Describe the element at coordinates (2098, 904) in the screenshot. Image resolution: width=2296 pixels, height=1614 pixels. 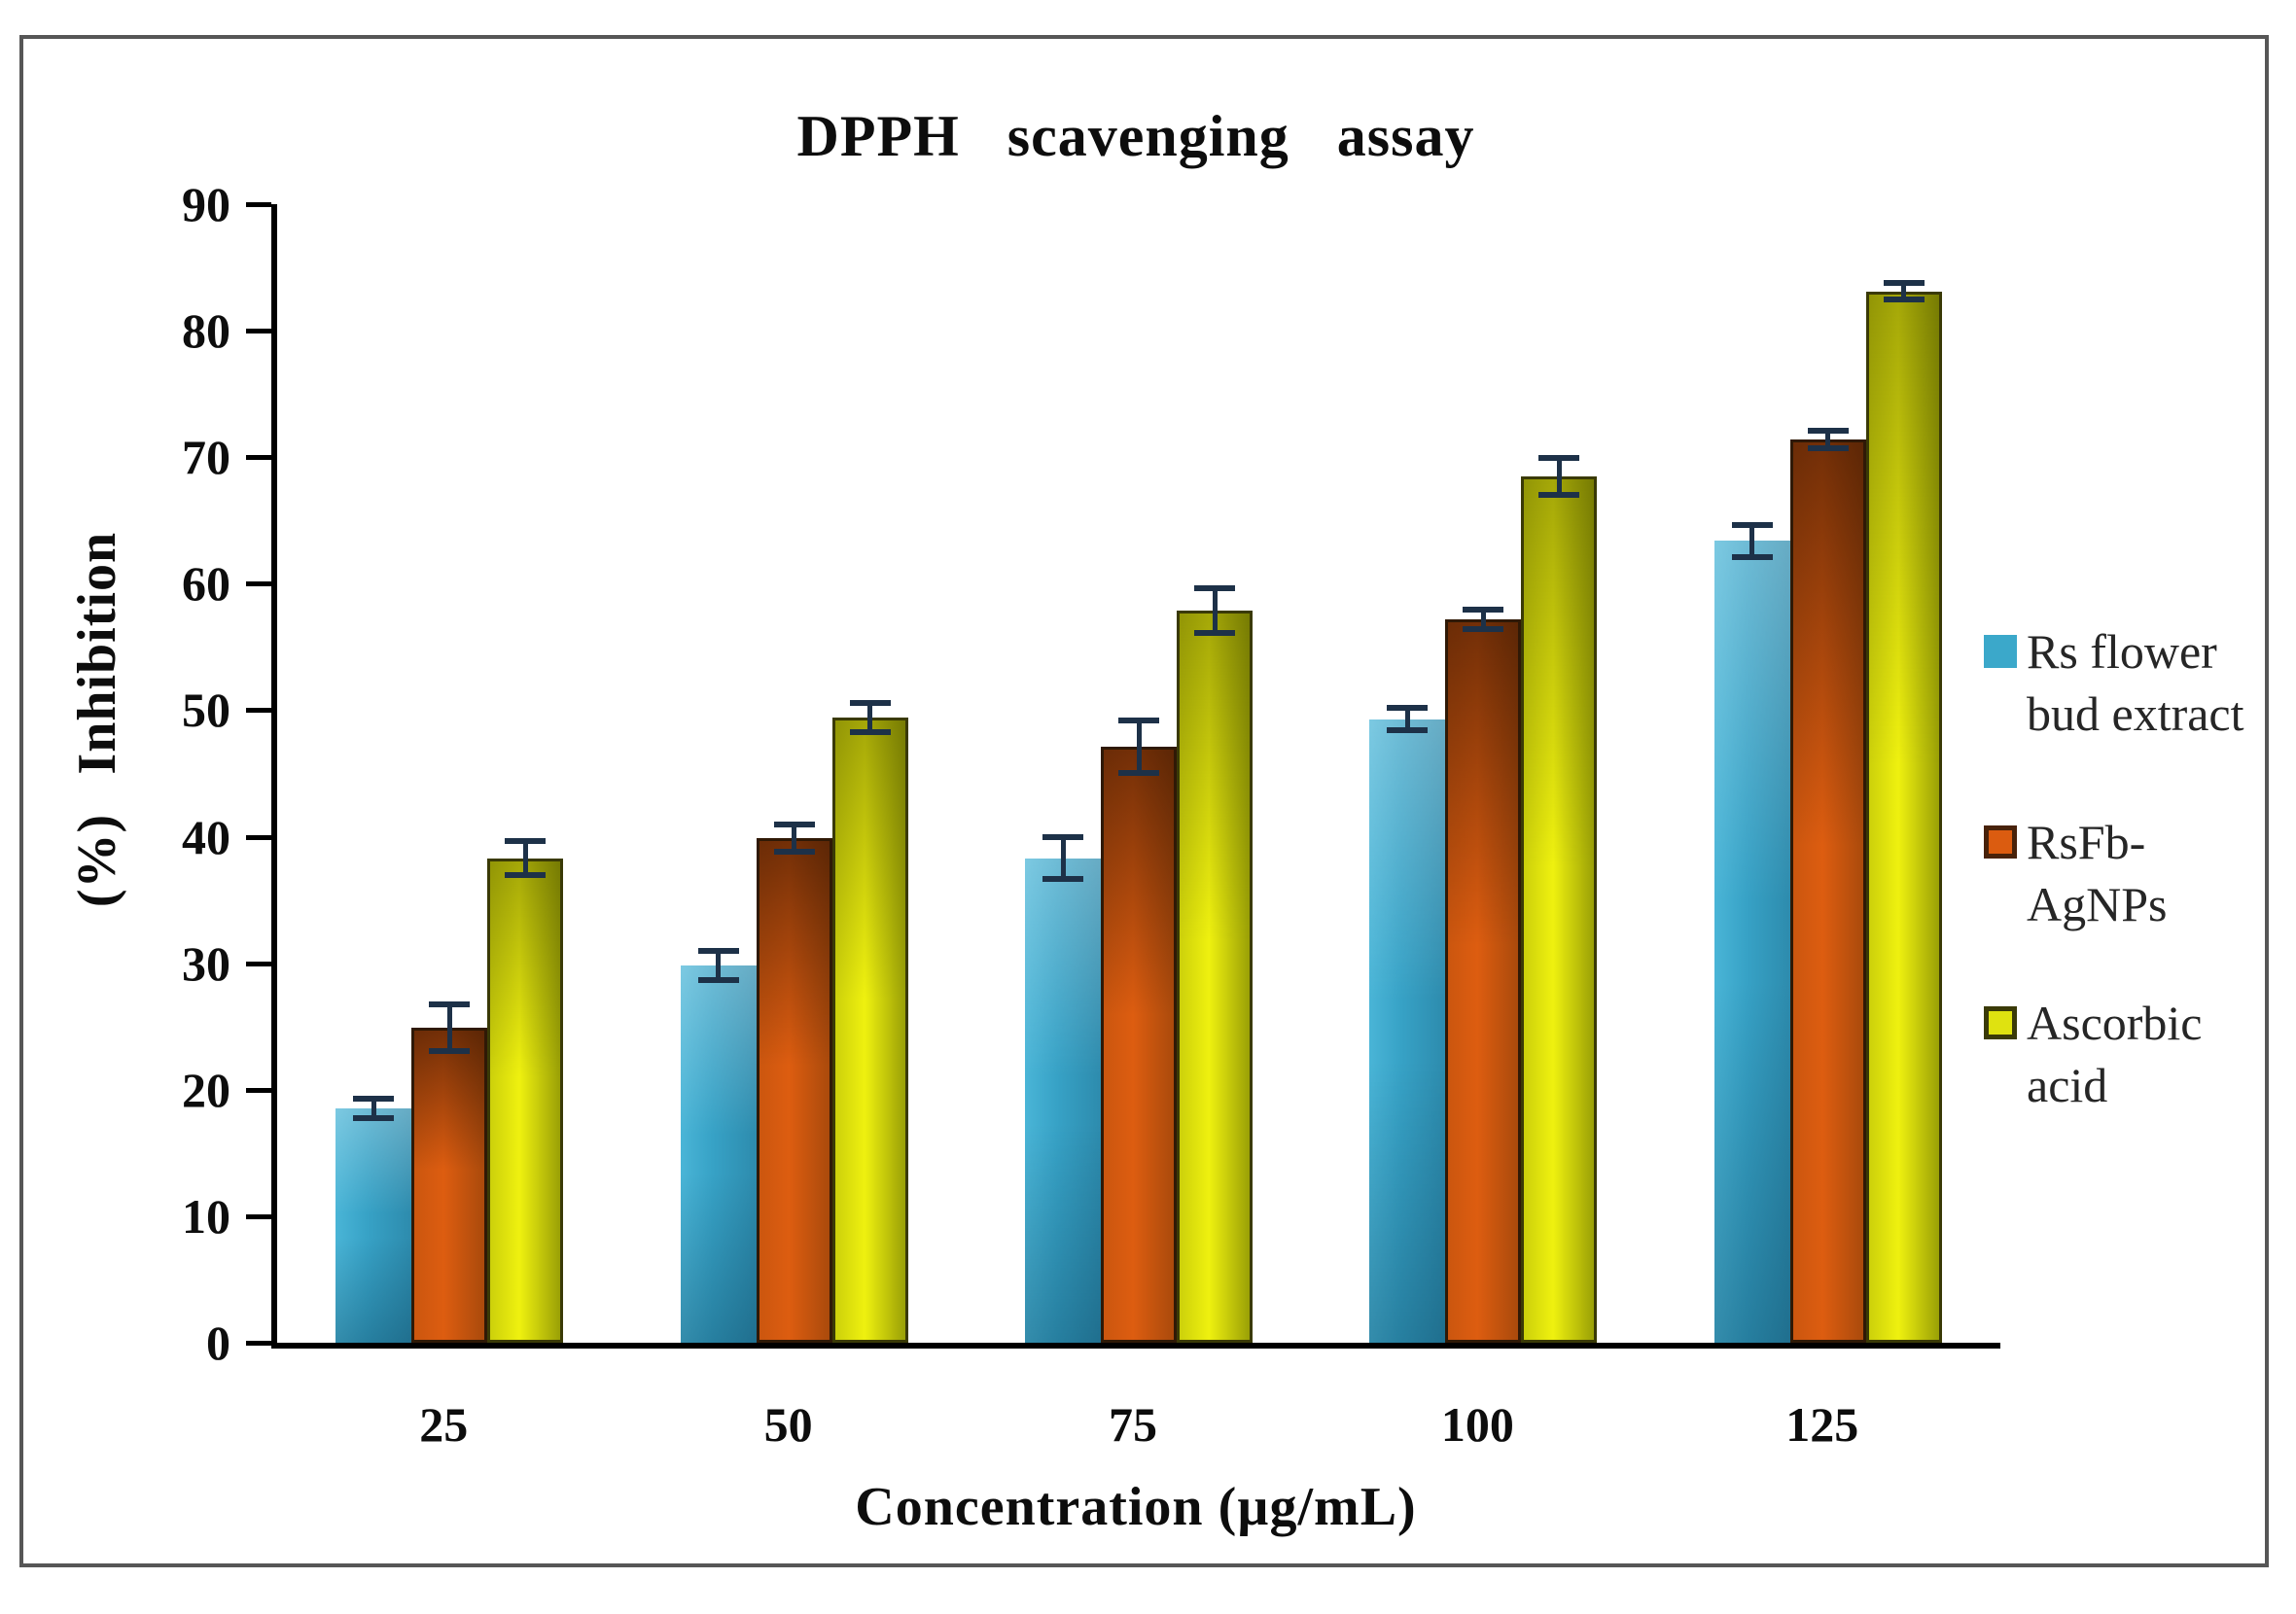
I see `legend-label-line: AgNPs` at that location.